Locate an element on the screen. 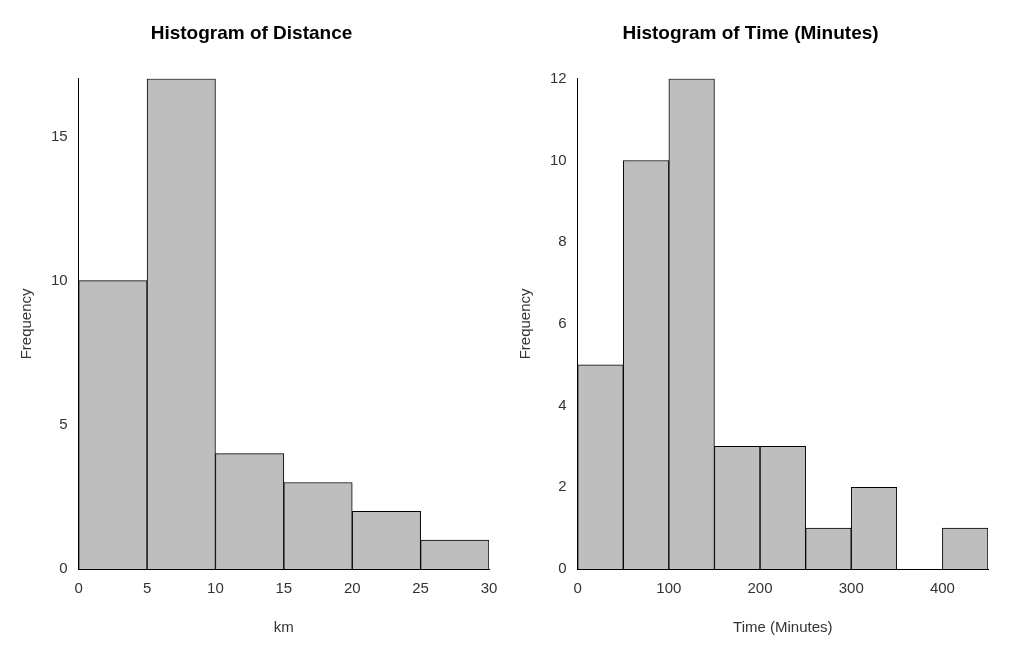 This screenshot has height=653, width=1011. chart-title: Histogram of Distance is located at coordinates (251, 32).